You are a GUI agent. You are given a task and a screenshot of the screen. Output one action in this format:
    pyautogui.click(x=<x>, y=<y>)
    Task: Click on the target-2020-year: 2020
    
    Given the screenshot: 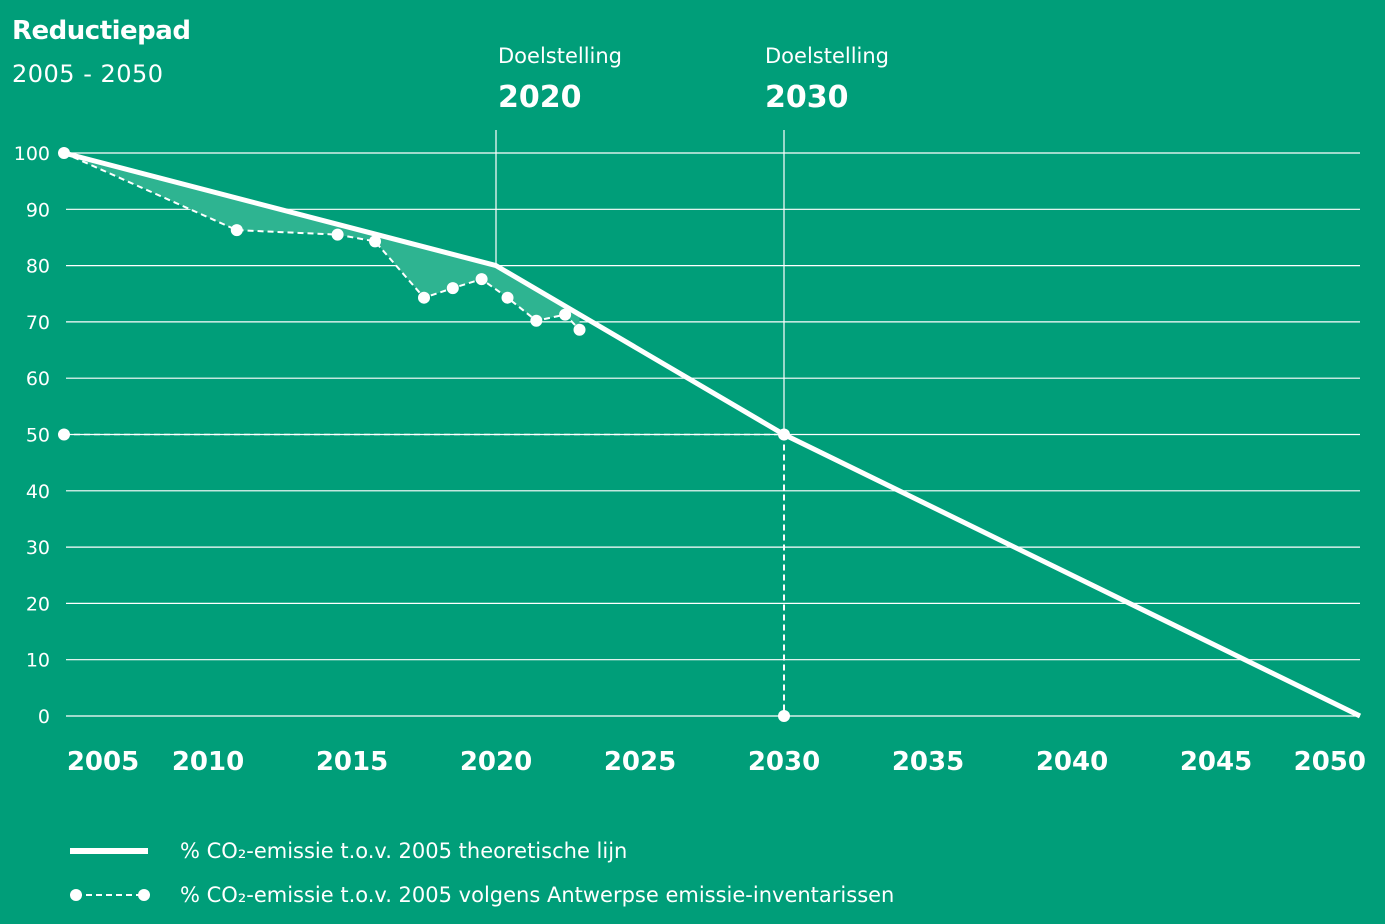 What is the action you would take?
    pyautogui.click(x=540, y=97)
    